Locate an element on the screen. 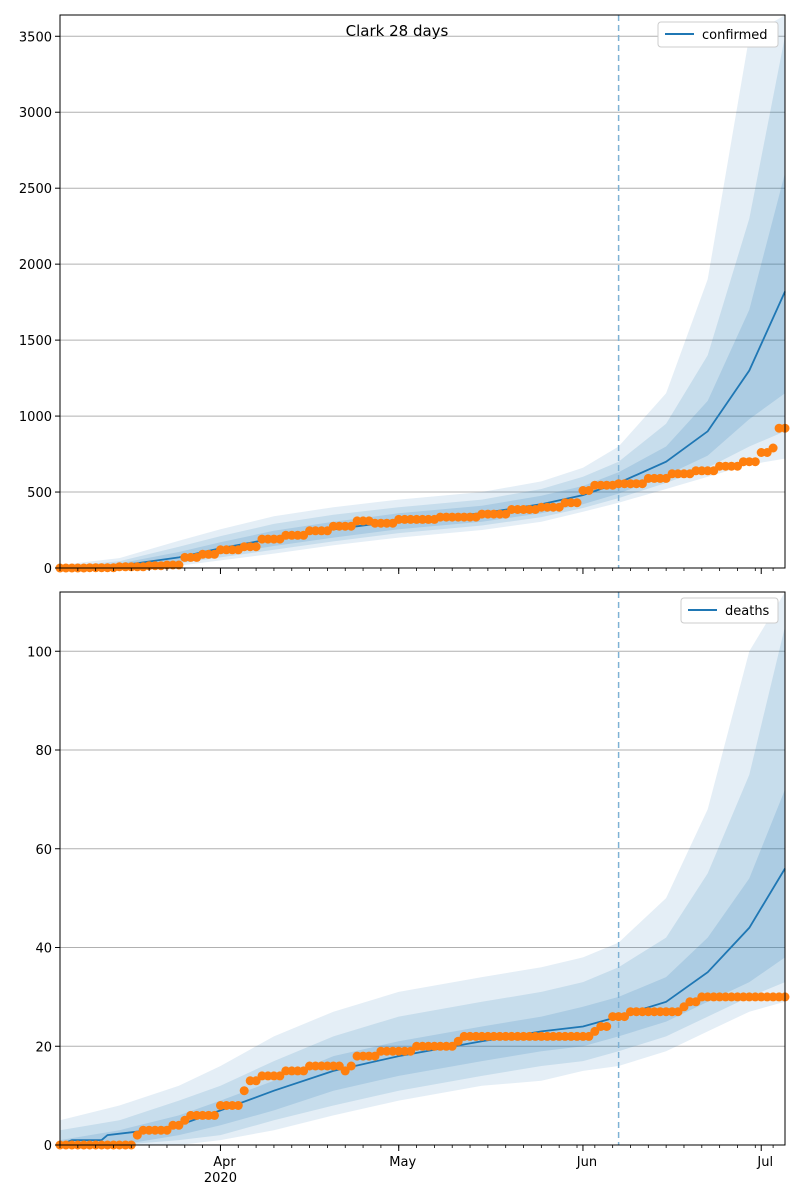  y-tick-label: 80 is located at coordinates (43, 751).